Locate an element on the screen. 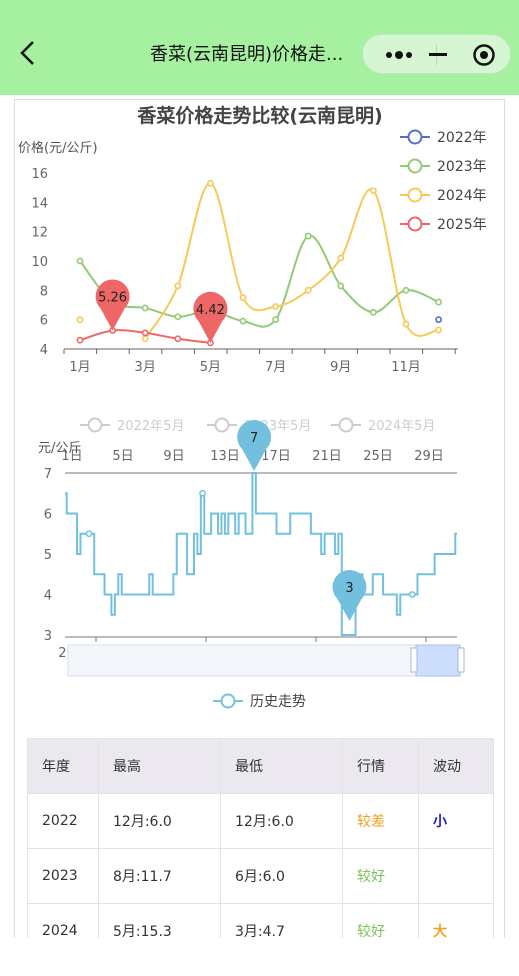  top-tick-label: 1日 is located at coordinates (71, 456).